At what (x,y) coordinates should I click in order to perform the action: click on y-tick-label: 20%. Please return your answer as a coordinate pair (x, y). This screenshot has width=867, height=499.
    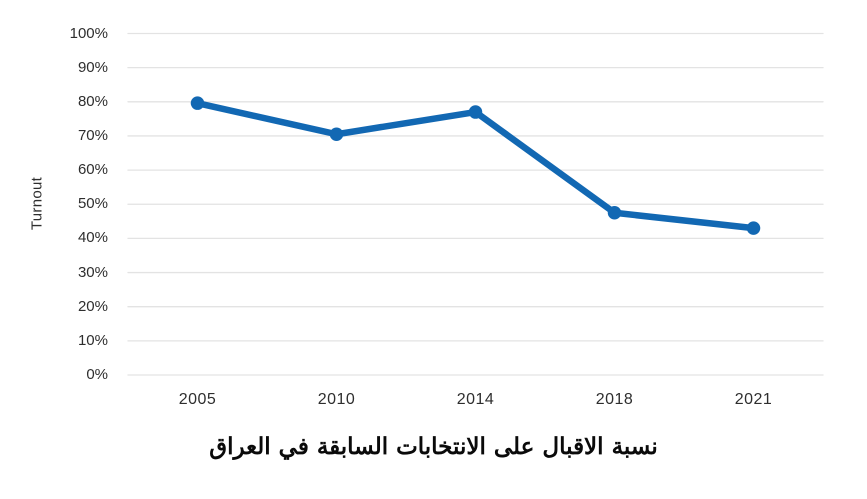
    Looking at the image, I should click on (92, 306).